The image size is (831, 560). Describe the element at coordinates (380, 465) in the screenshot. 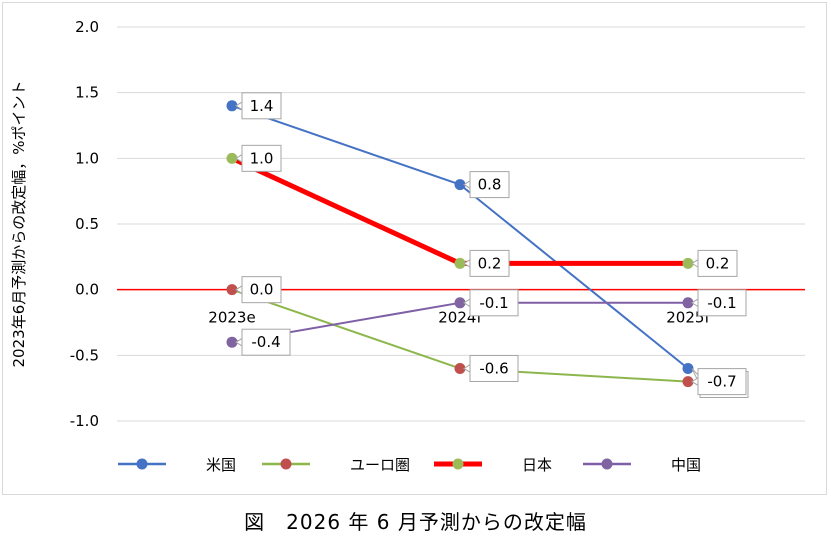

I see `legend-label: ユーロ圏` at that location.